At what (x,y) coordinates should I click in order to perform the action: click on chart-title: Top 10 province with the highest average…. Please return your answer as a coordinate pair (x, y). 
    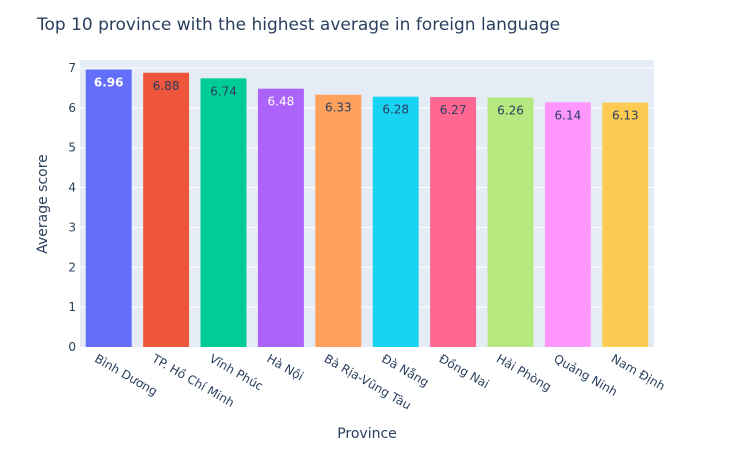
    Looking at the image, I should click on (298, 25).